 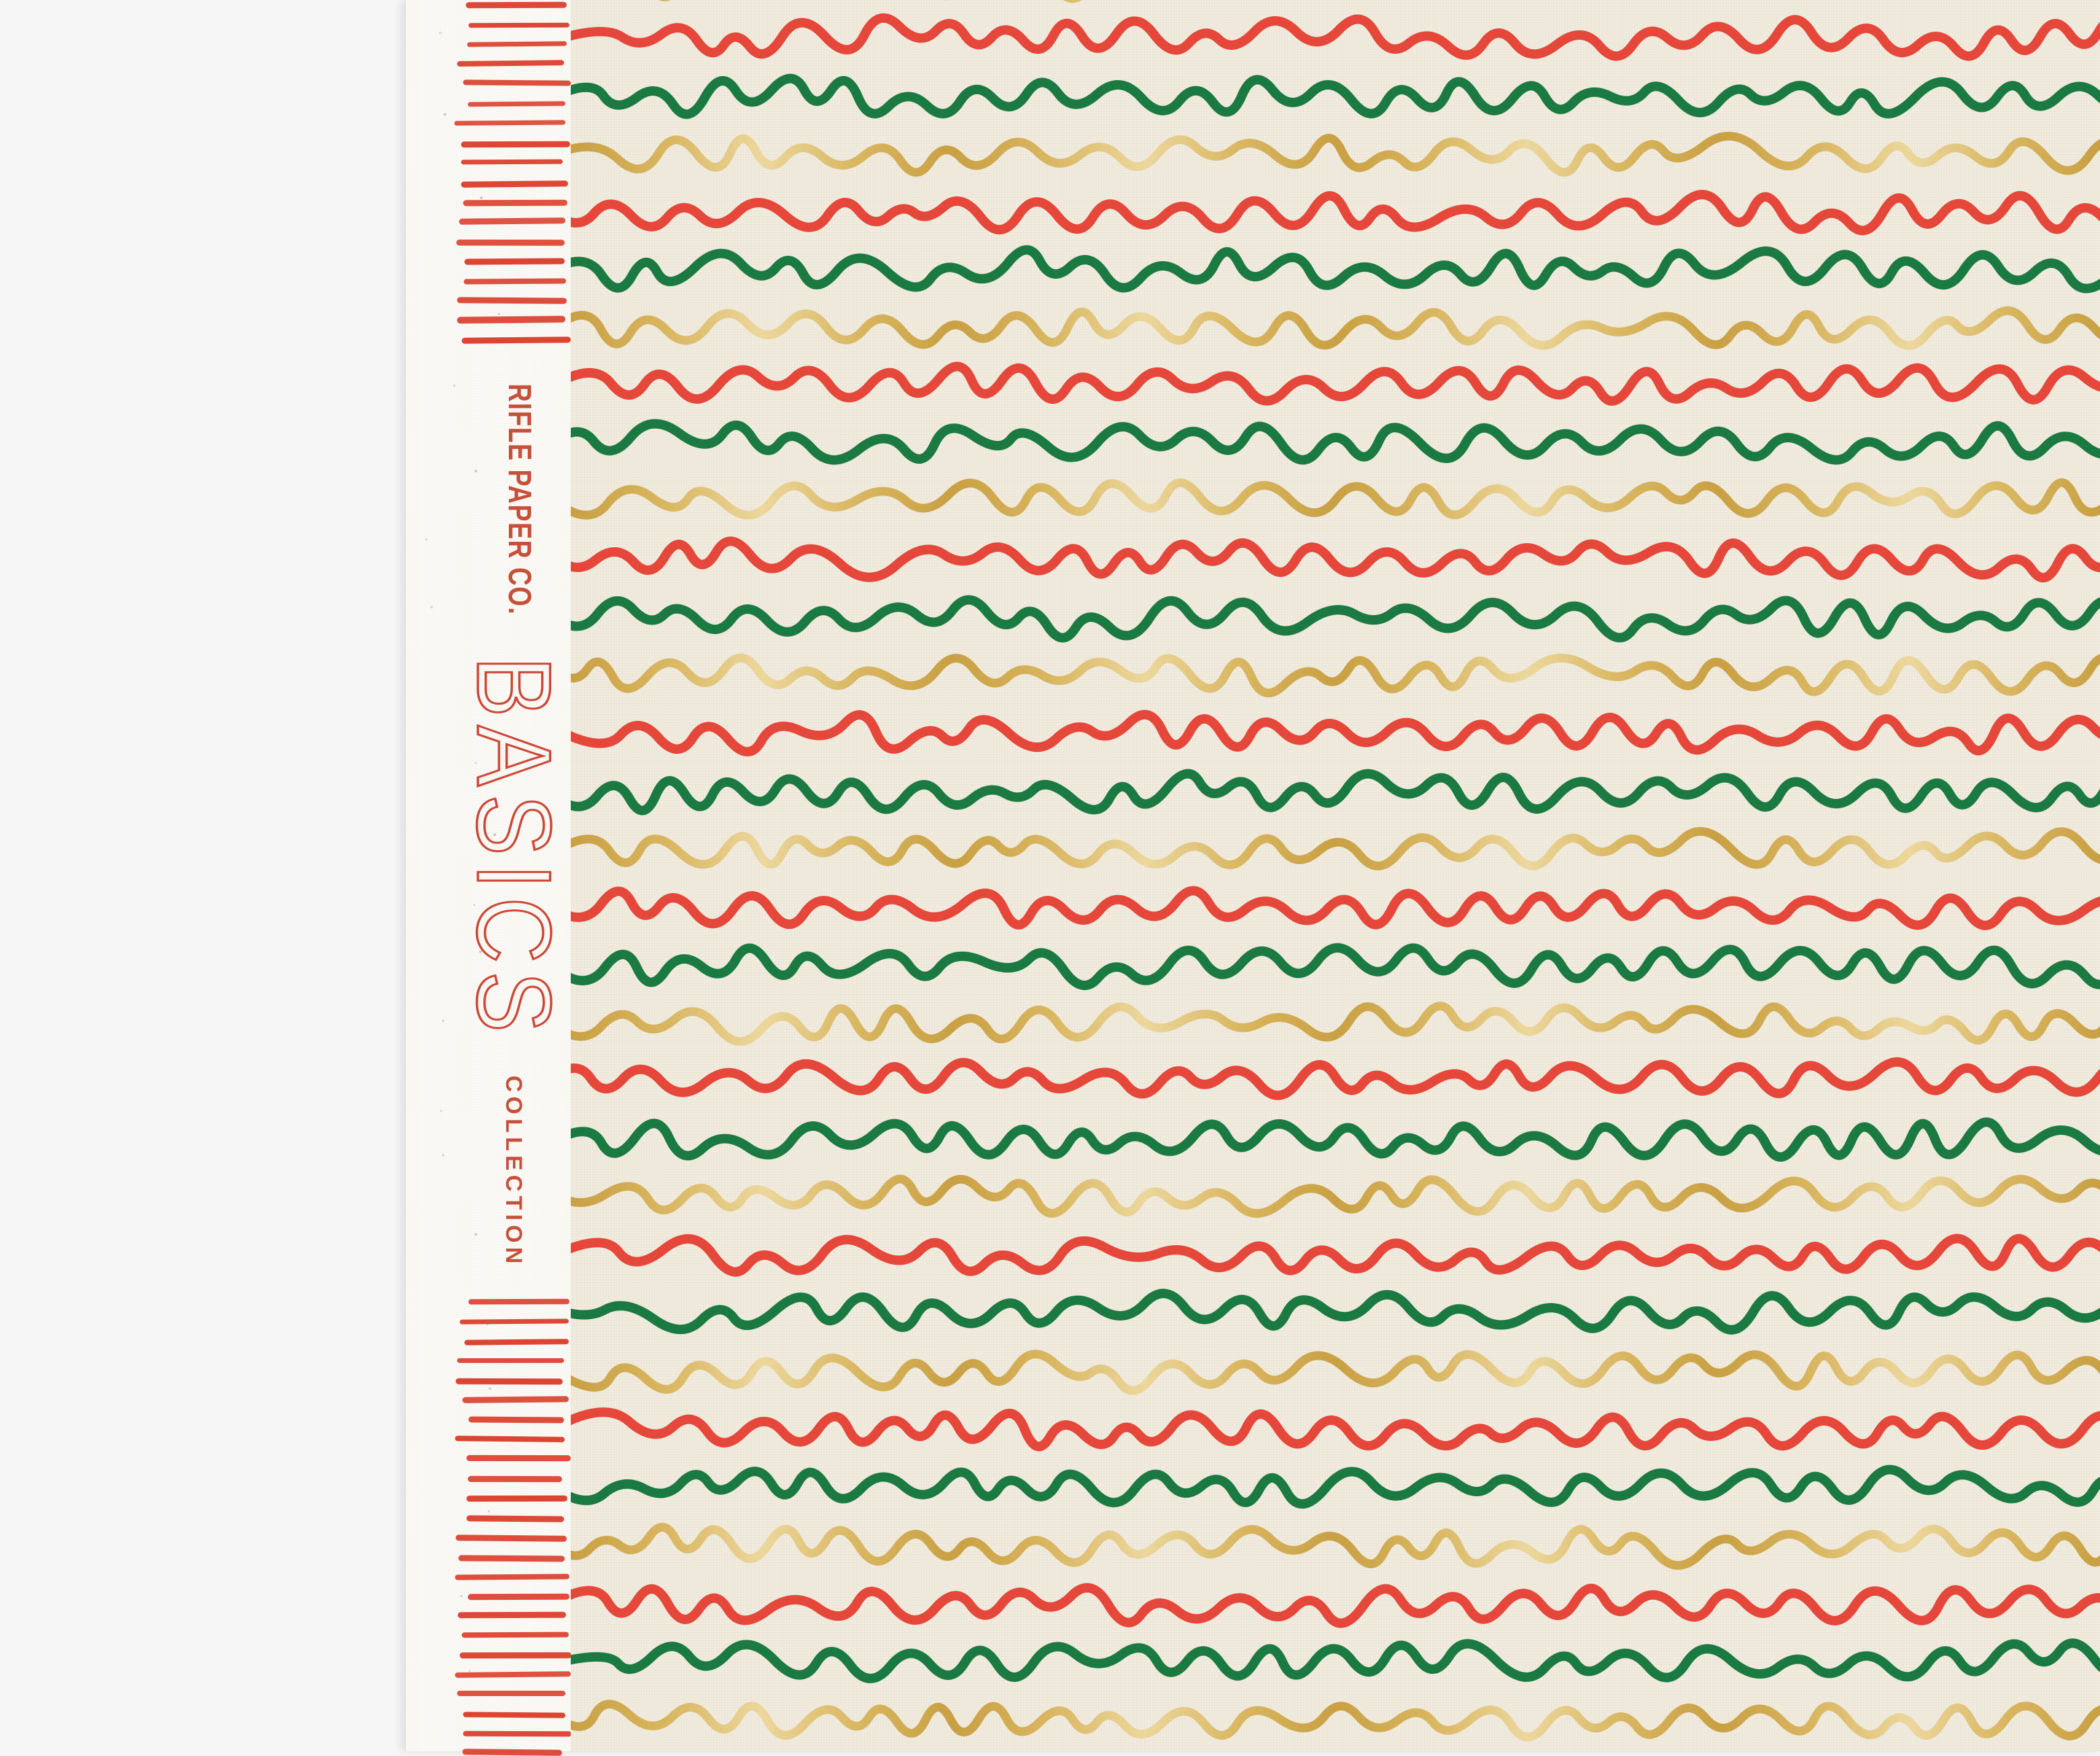 What do you see at coordinates (513, 1172) in the screenshot?
I see `selvage-collection-label: COLLECTION` at bounding box center [513, 1172].